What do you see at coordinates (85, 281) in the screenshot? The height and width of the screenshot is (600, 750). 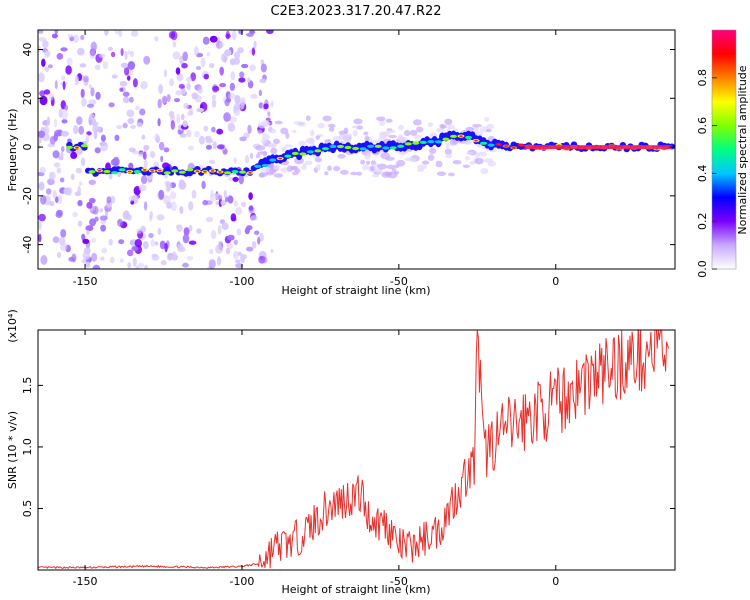 I see `x-tick-label: -150` at bounding box center [85, 281].